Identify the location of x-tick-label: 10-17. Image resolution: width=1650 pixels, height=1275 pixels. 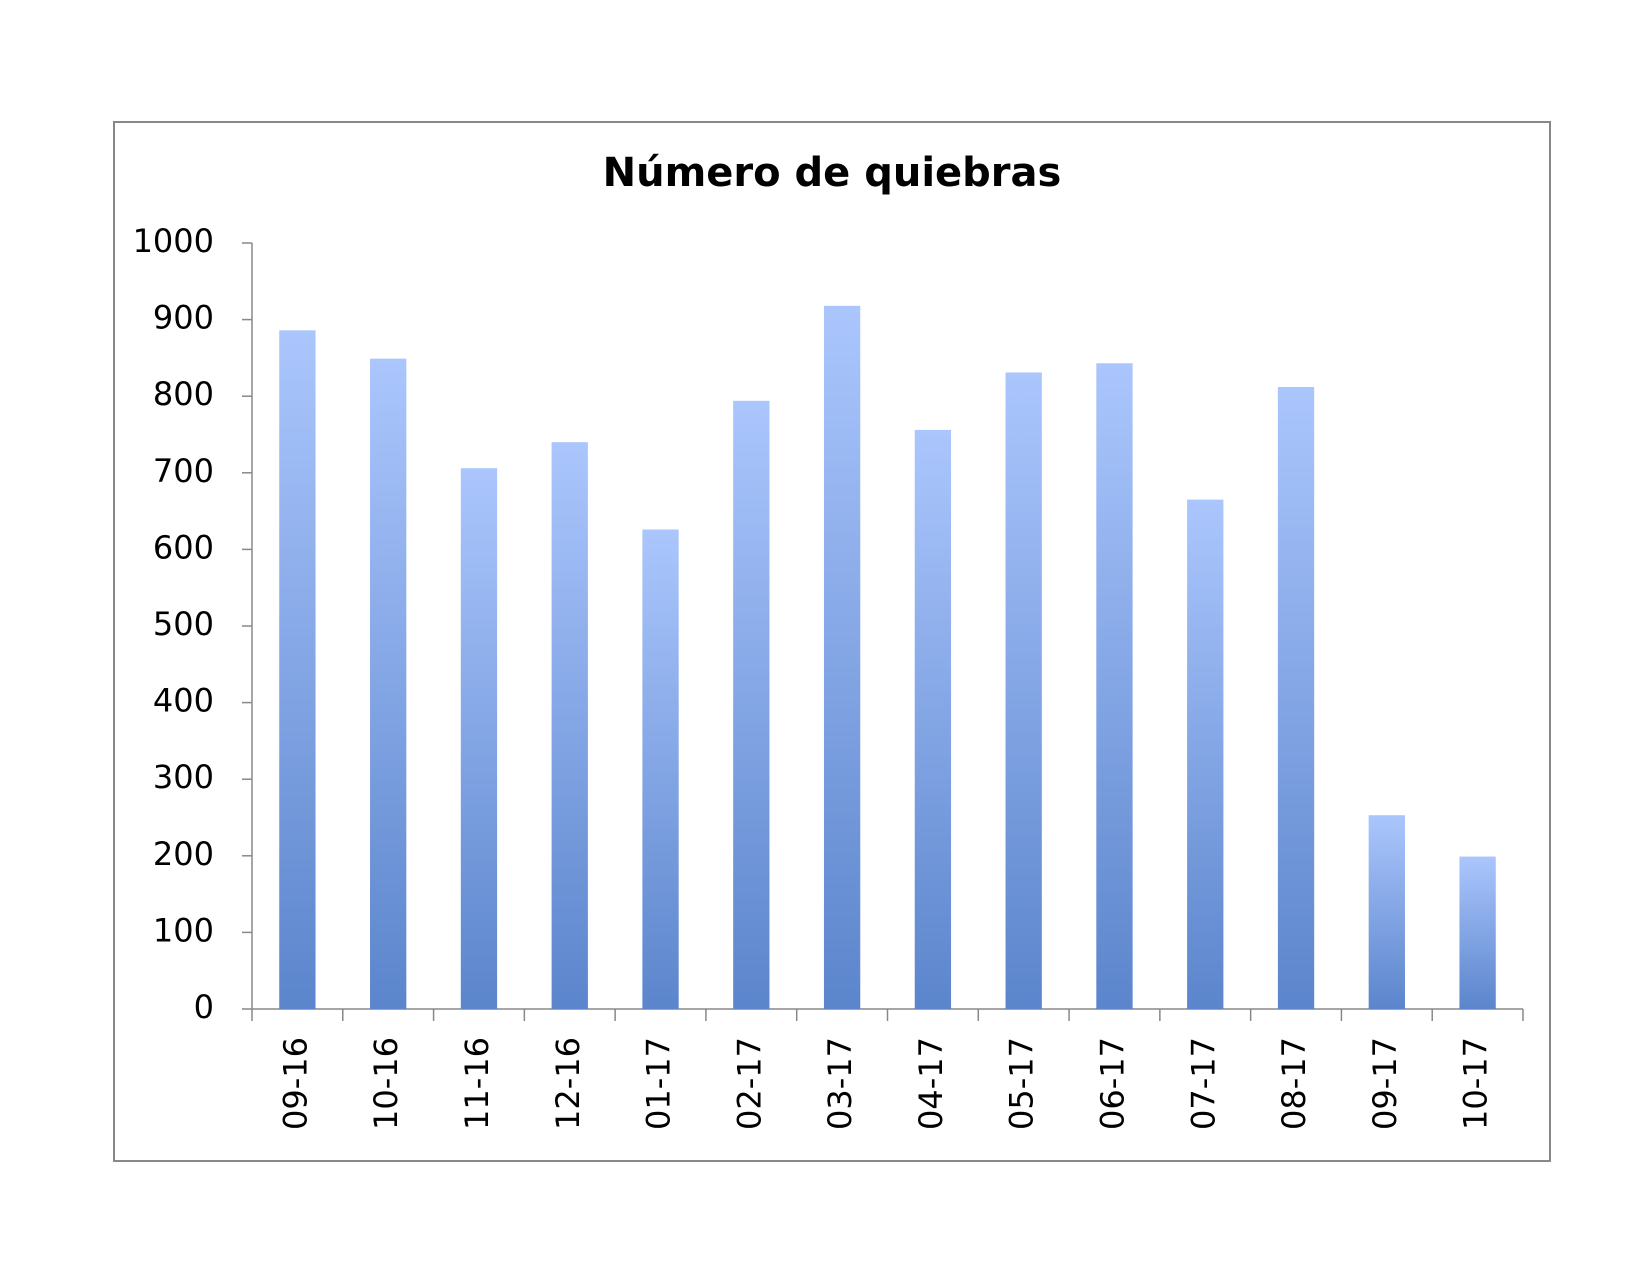
(1476, 1083).